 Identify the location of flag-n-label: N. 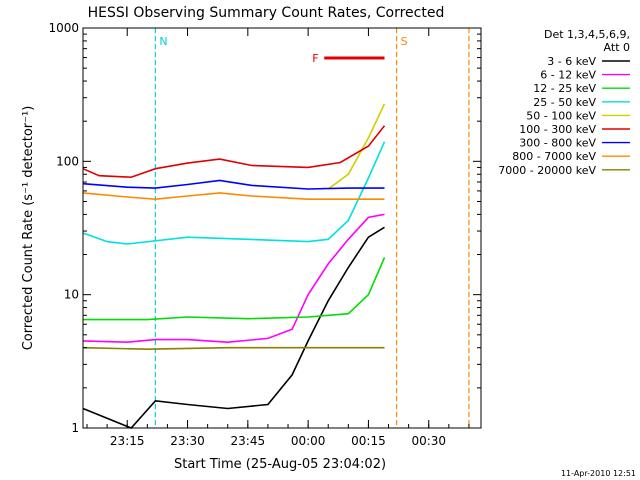
(163, 41).